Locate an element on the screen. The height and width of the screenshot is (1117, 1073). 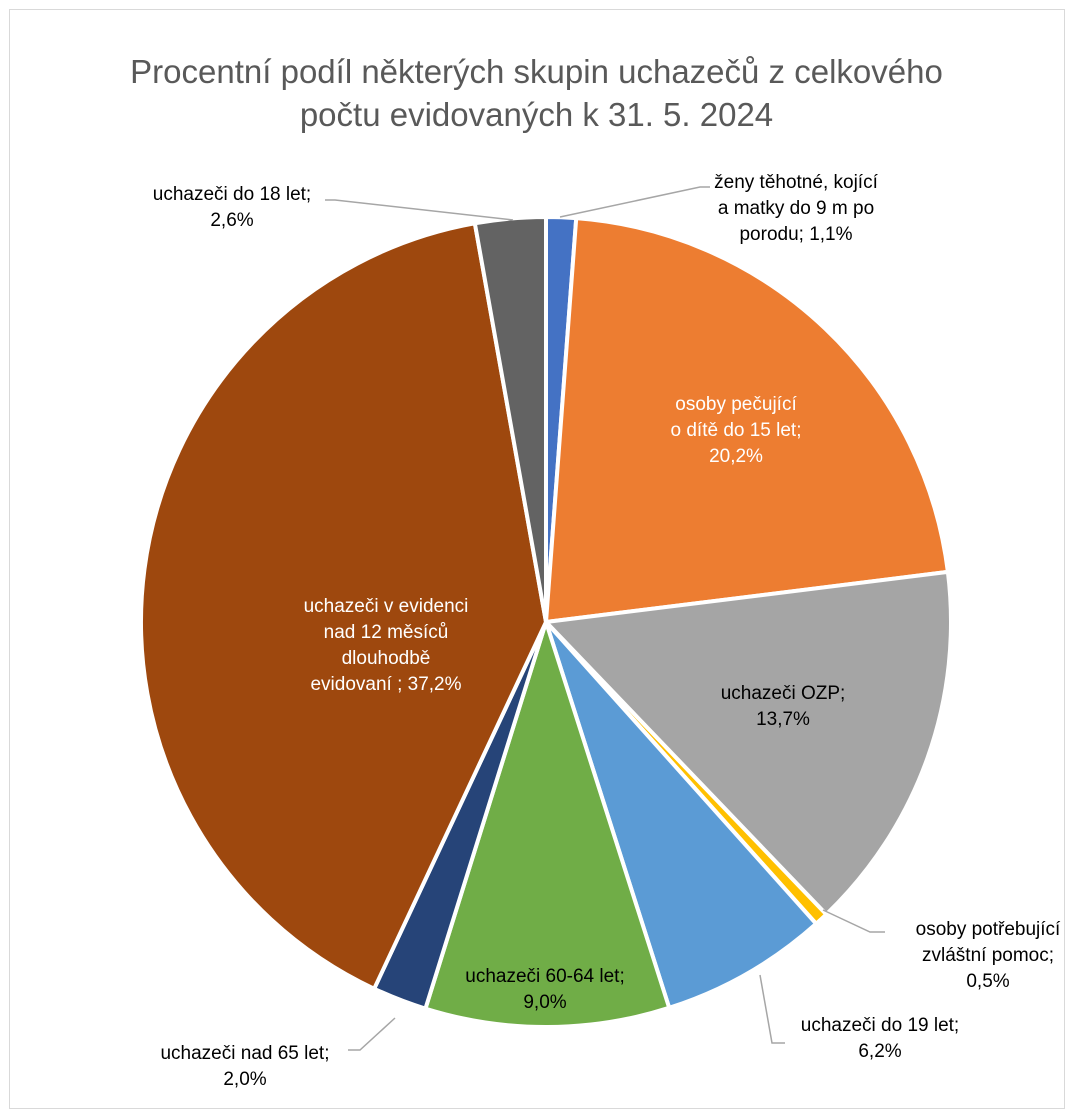
slice-label: uchazeči do 19 let; 6,2% is located at coordinates (880, 1038).